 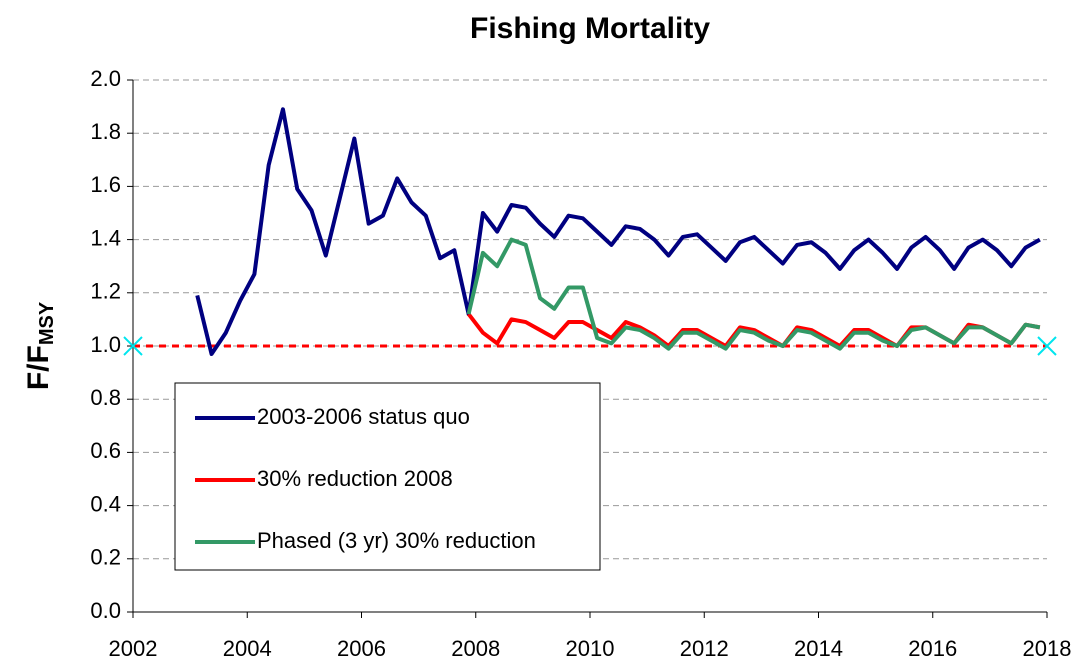 What do you see at coordinates (105, 450) in the screenshot?
I see `y-tick-label: 0.6` at bounding box center [105, 450].